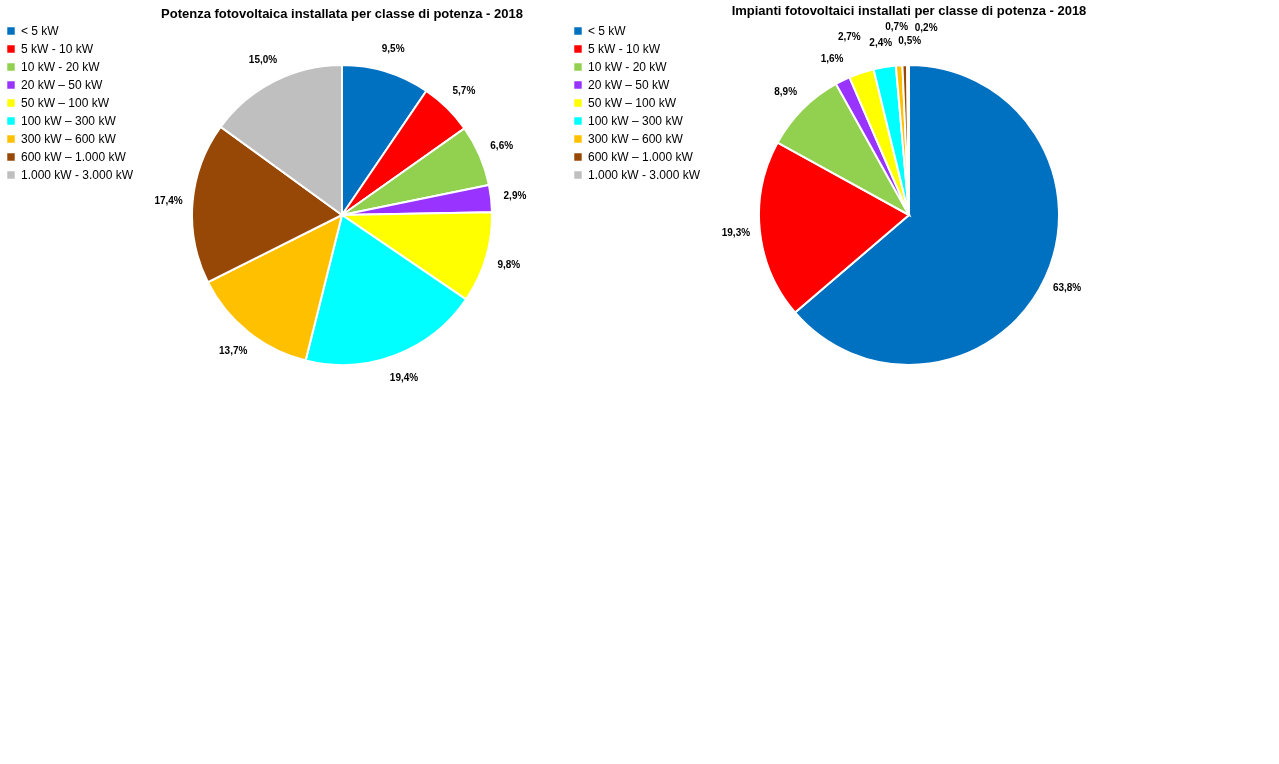 The width and height of the screenshot is (1279, 764). Describe the element at coordinates (168, 200) in the screenshot. I see `data-label: 17,4%` at that location.